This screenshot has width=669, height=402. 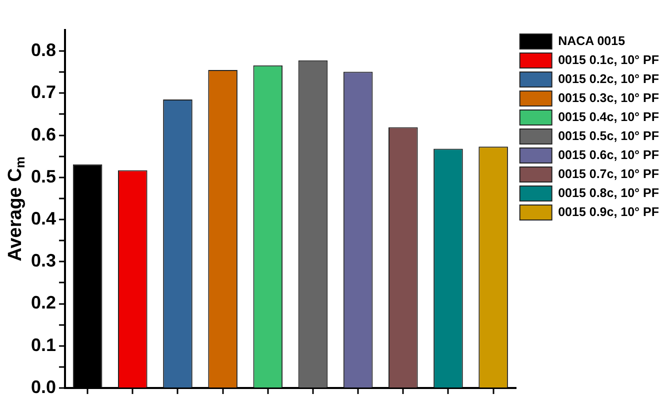 What do you see at coordinates (609, 135) in the screenshot?
I see `legend-label: 0015 0.5c, 10° PF` at bounding box center [609, 135].